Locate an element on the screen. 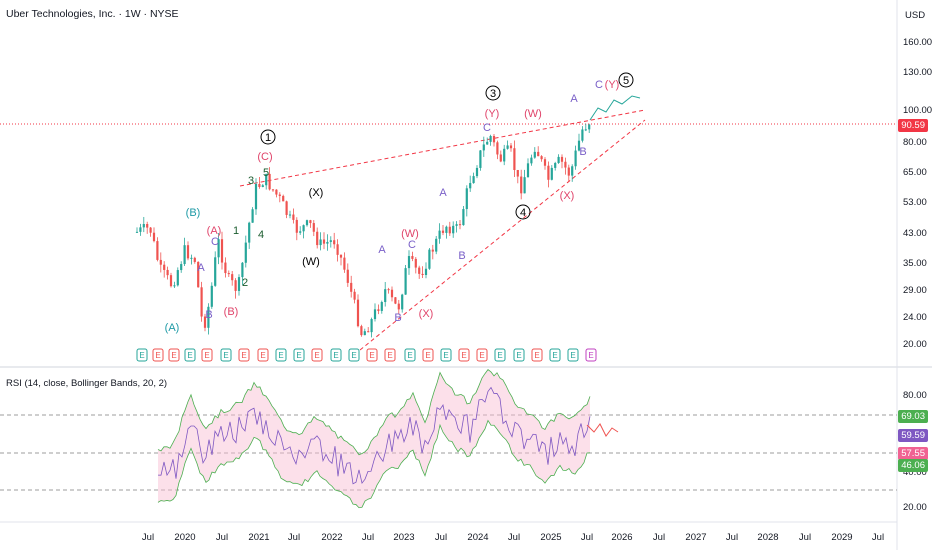 This screenshot has height=555, width=932. wave-label: (B) is located at coordinates (193, 213).